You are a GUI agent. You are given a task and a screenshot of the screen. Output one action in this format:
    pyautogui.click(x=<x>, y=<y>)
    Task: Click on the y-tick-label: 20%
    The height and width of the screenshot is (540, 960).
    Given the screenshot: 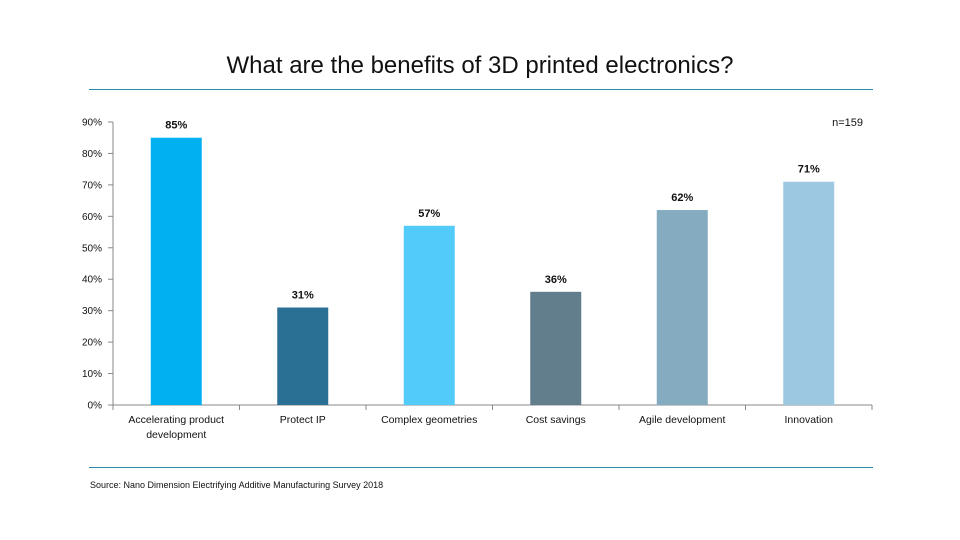 What is the action you would take?
    pyautogui.click(x=92, y=343)
    